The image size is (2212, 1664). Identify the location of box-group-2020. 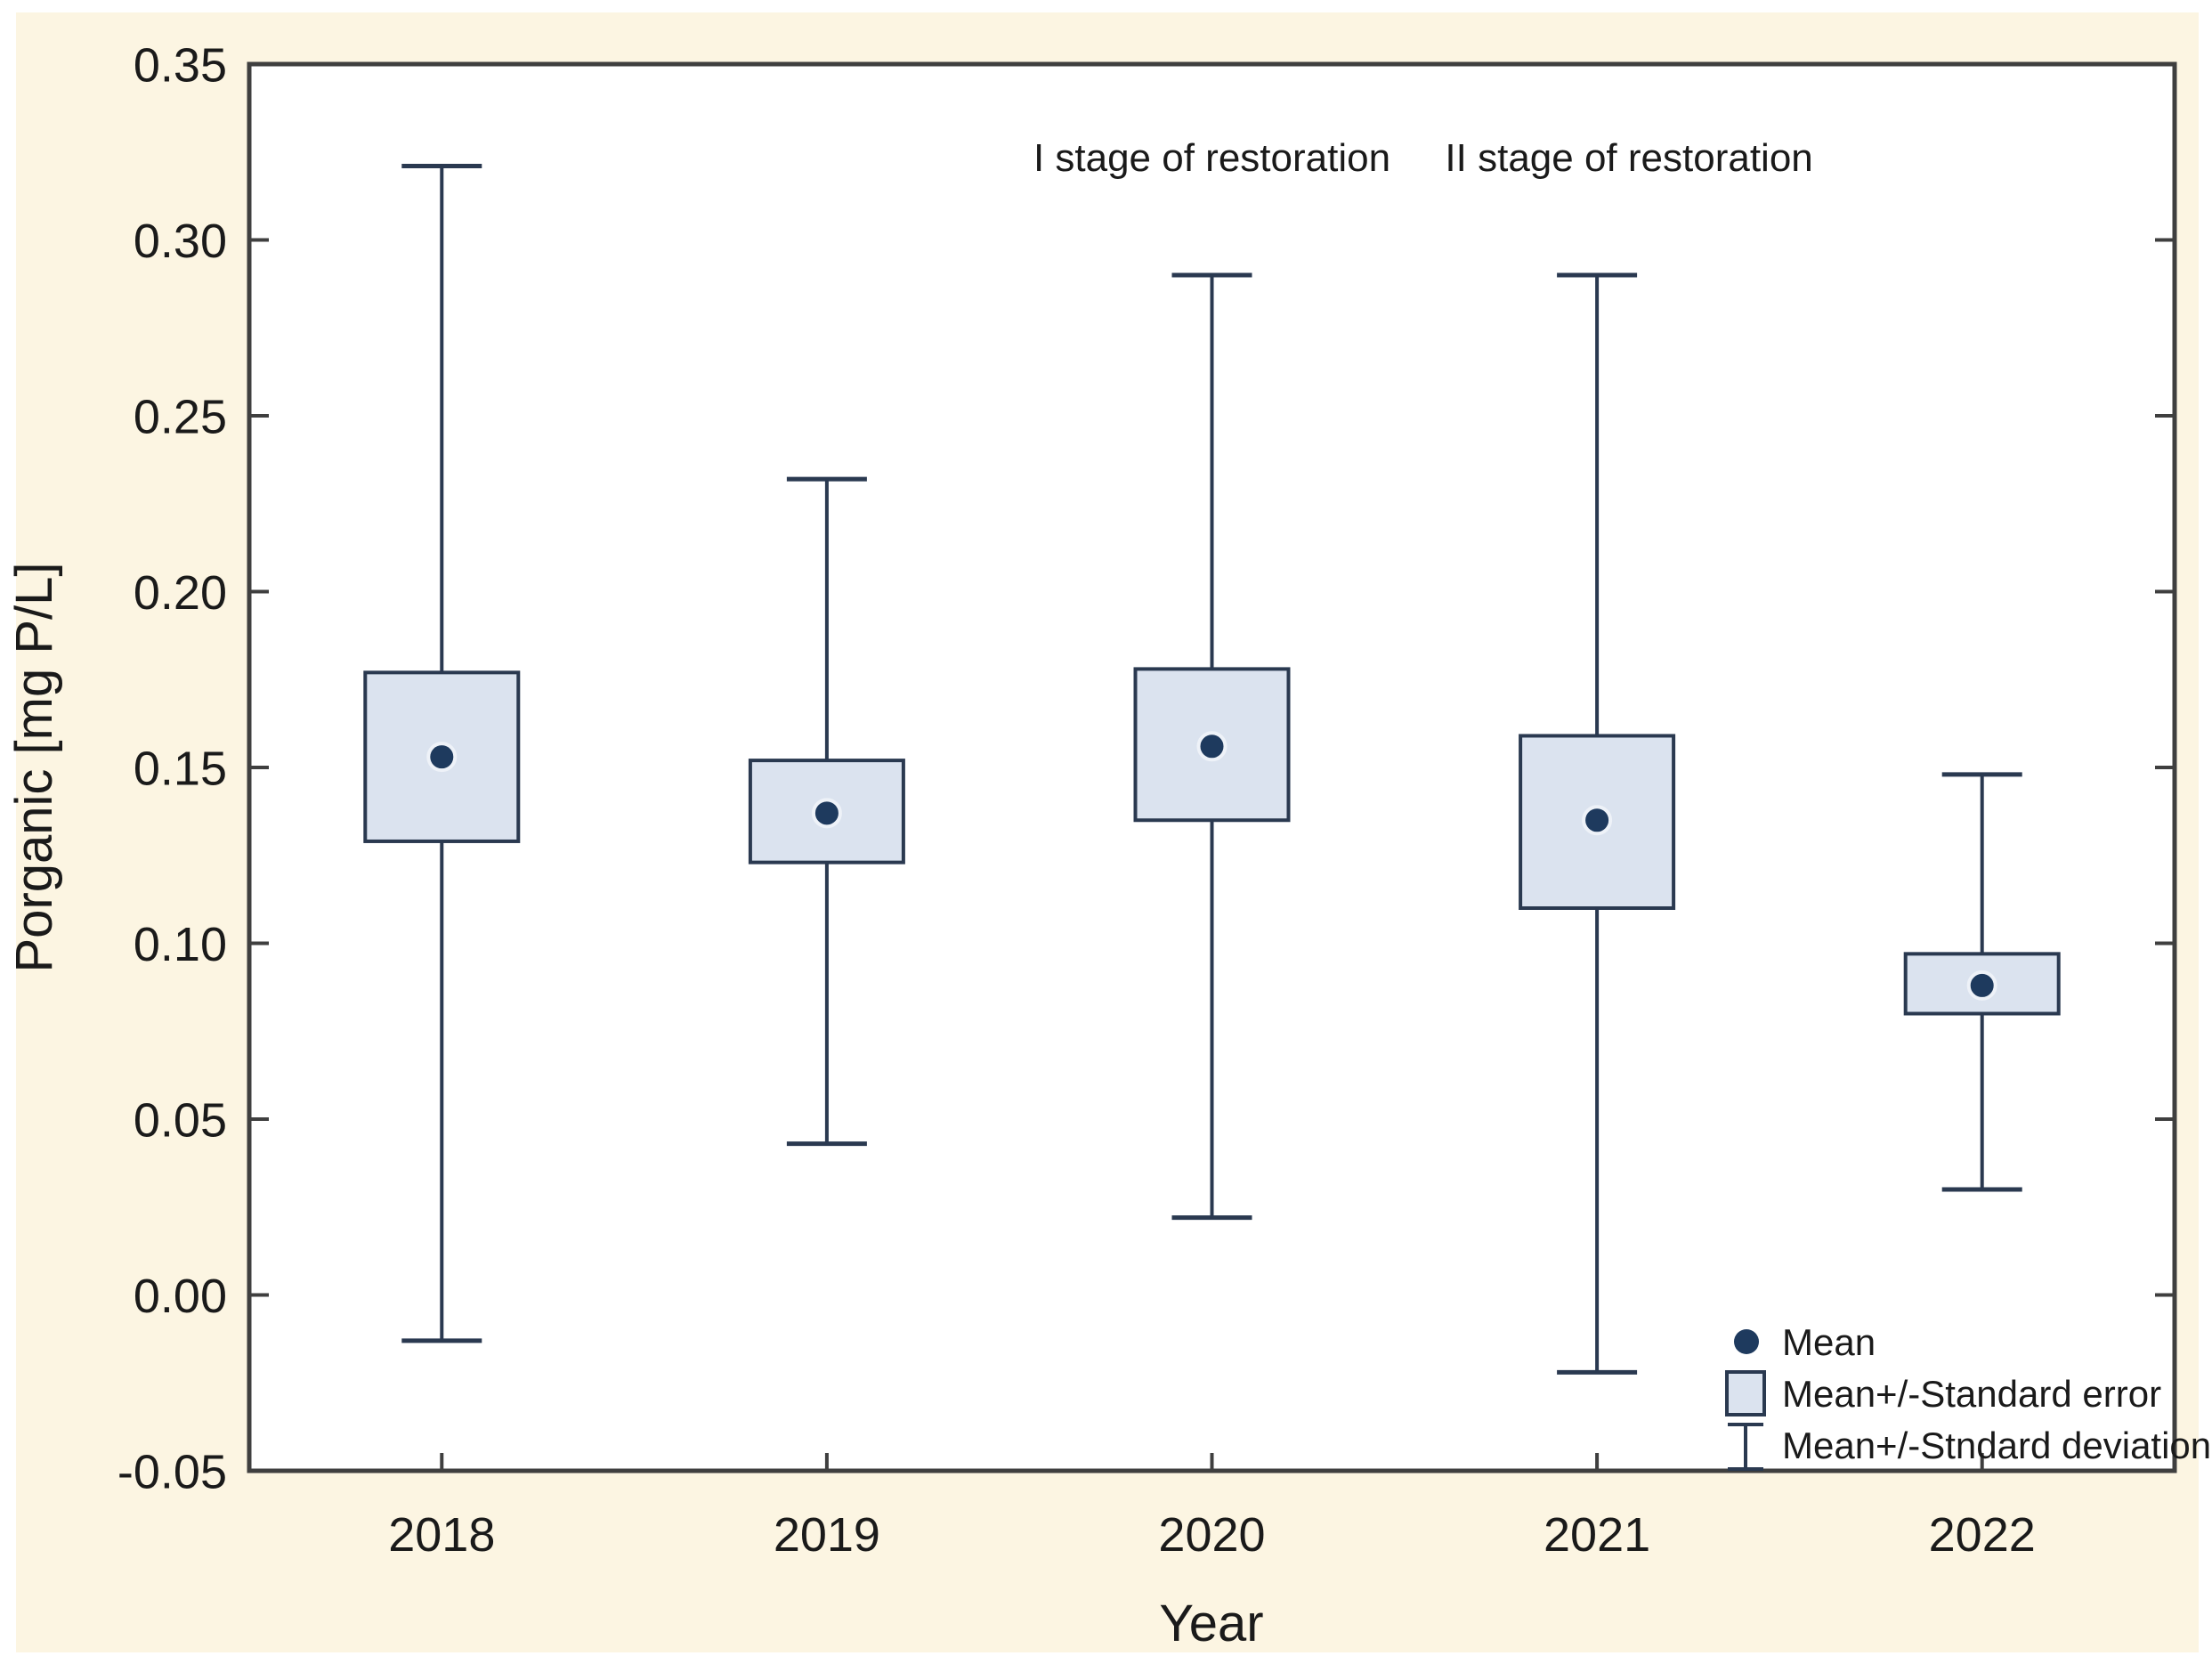
(1212, 746).